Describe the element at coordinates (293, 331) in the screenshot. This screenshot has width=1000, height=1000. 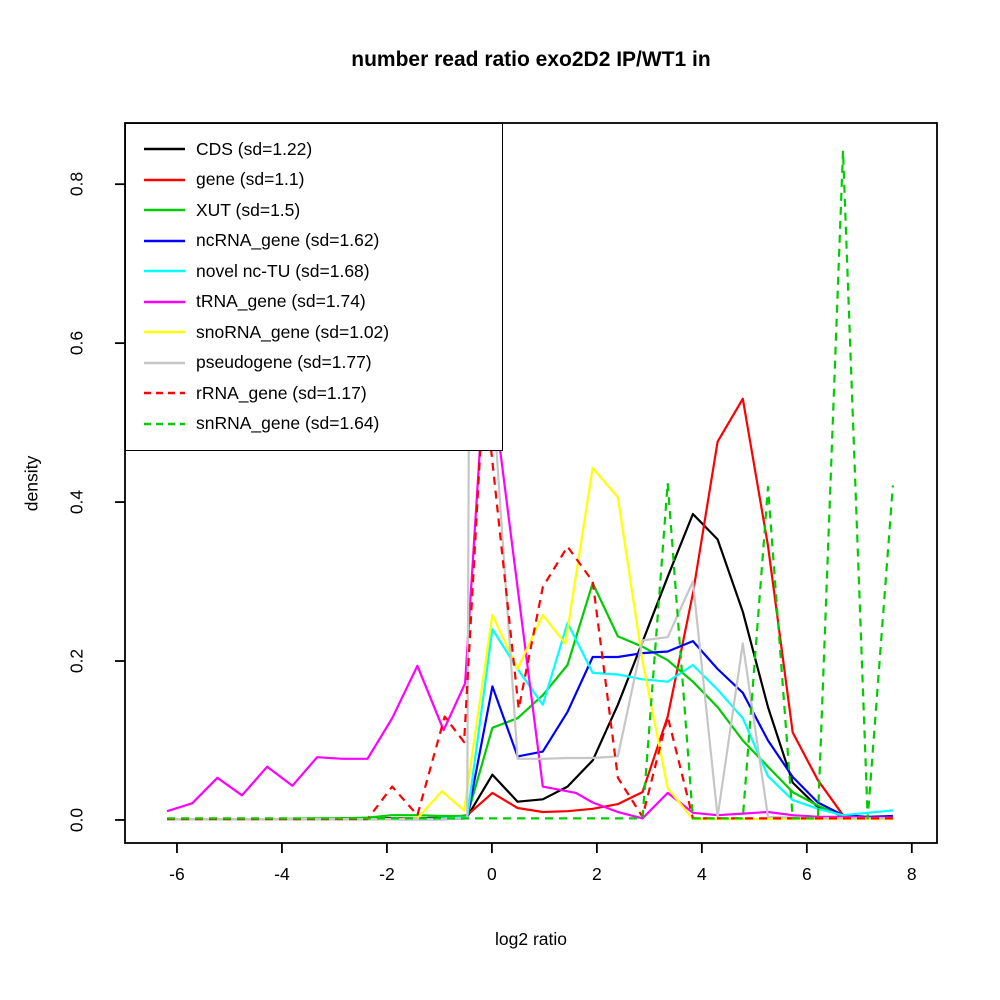
I see `legend-label: snoRNA_gene (sd=1.02)` at that location.